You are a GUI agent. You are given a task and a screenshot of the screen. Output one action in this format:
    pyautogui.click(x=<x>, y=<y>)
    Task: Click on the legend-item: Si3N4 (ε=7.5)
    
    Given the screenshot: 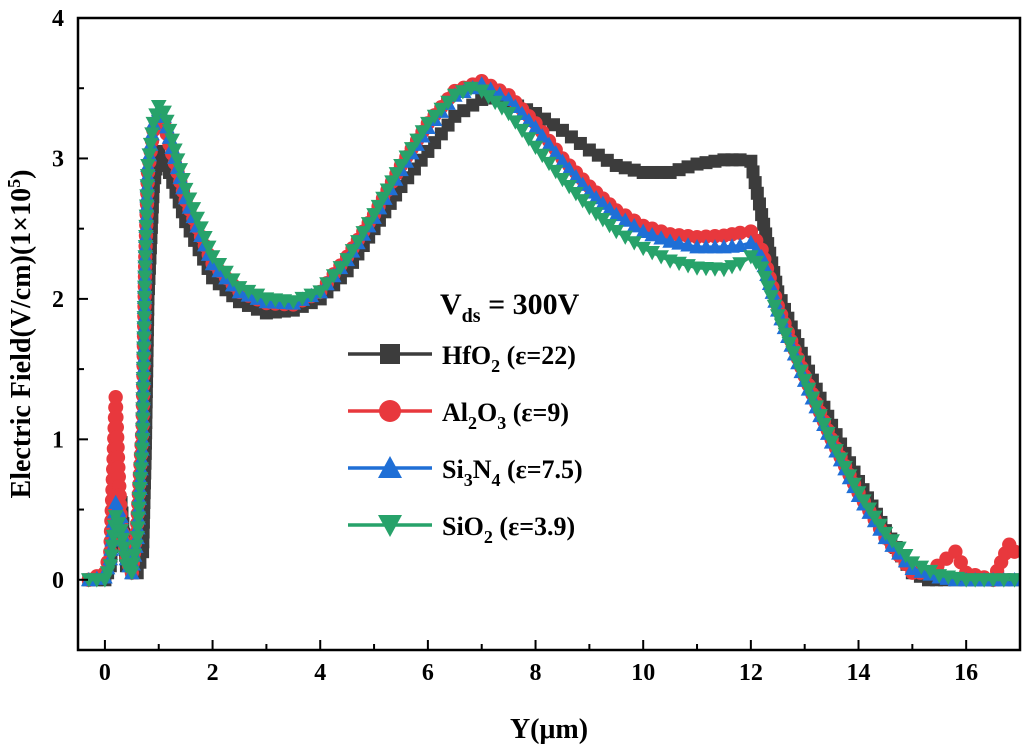 What is the action you would take?
    pyautogui.click(x=465, y=472)
    